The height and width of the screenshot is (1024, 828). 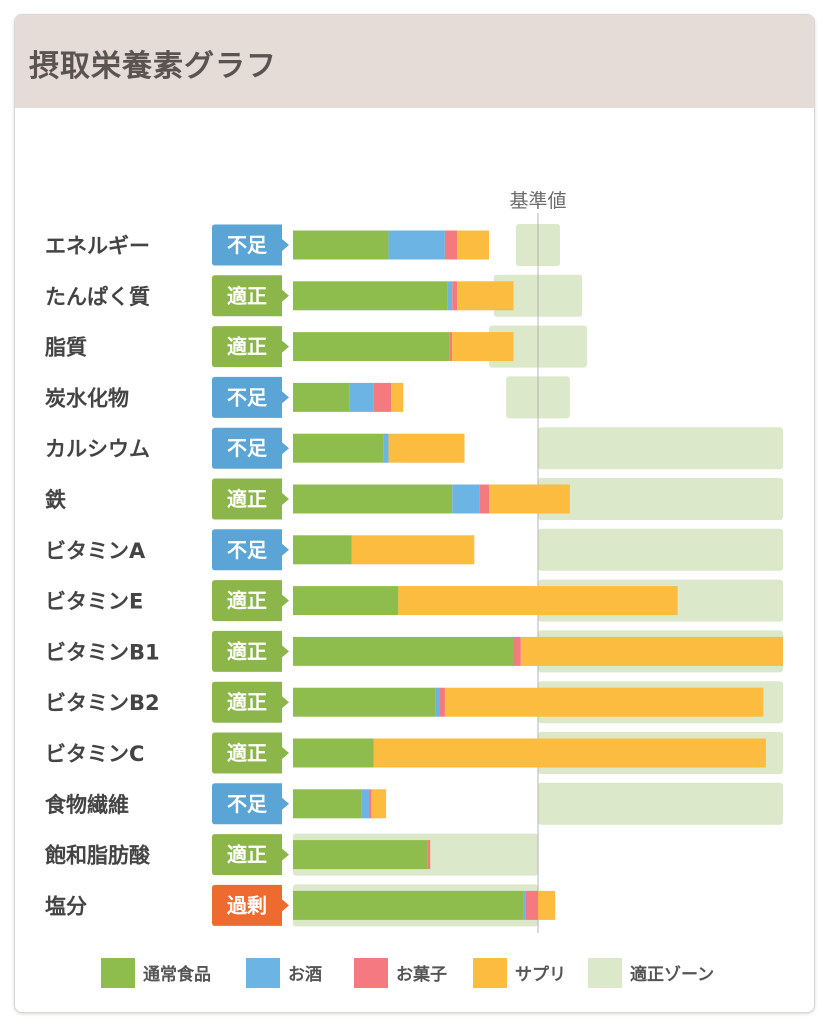 What do you see at coordinates (97, 246) in the screenshot?
I see `category-label: エネルギー` at bounding box center [97, 246].